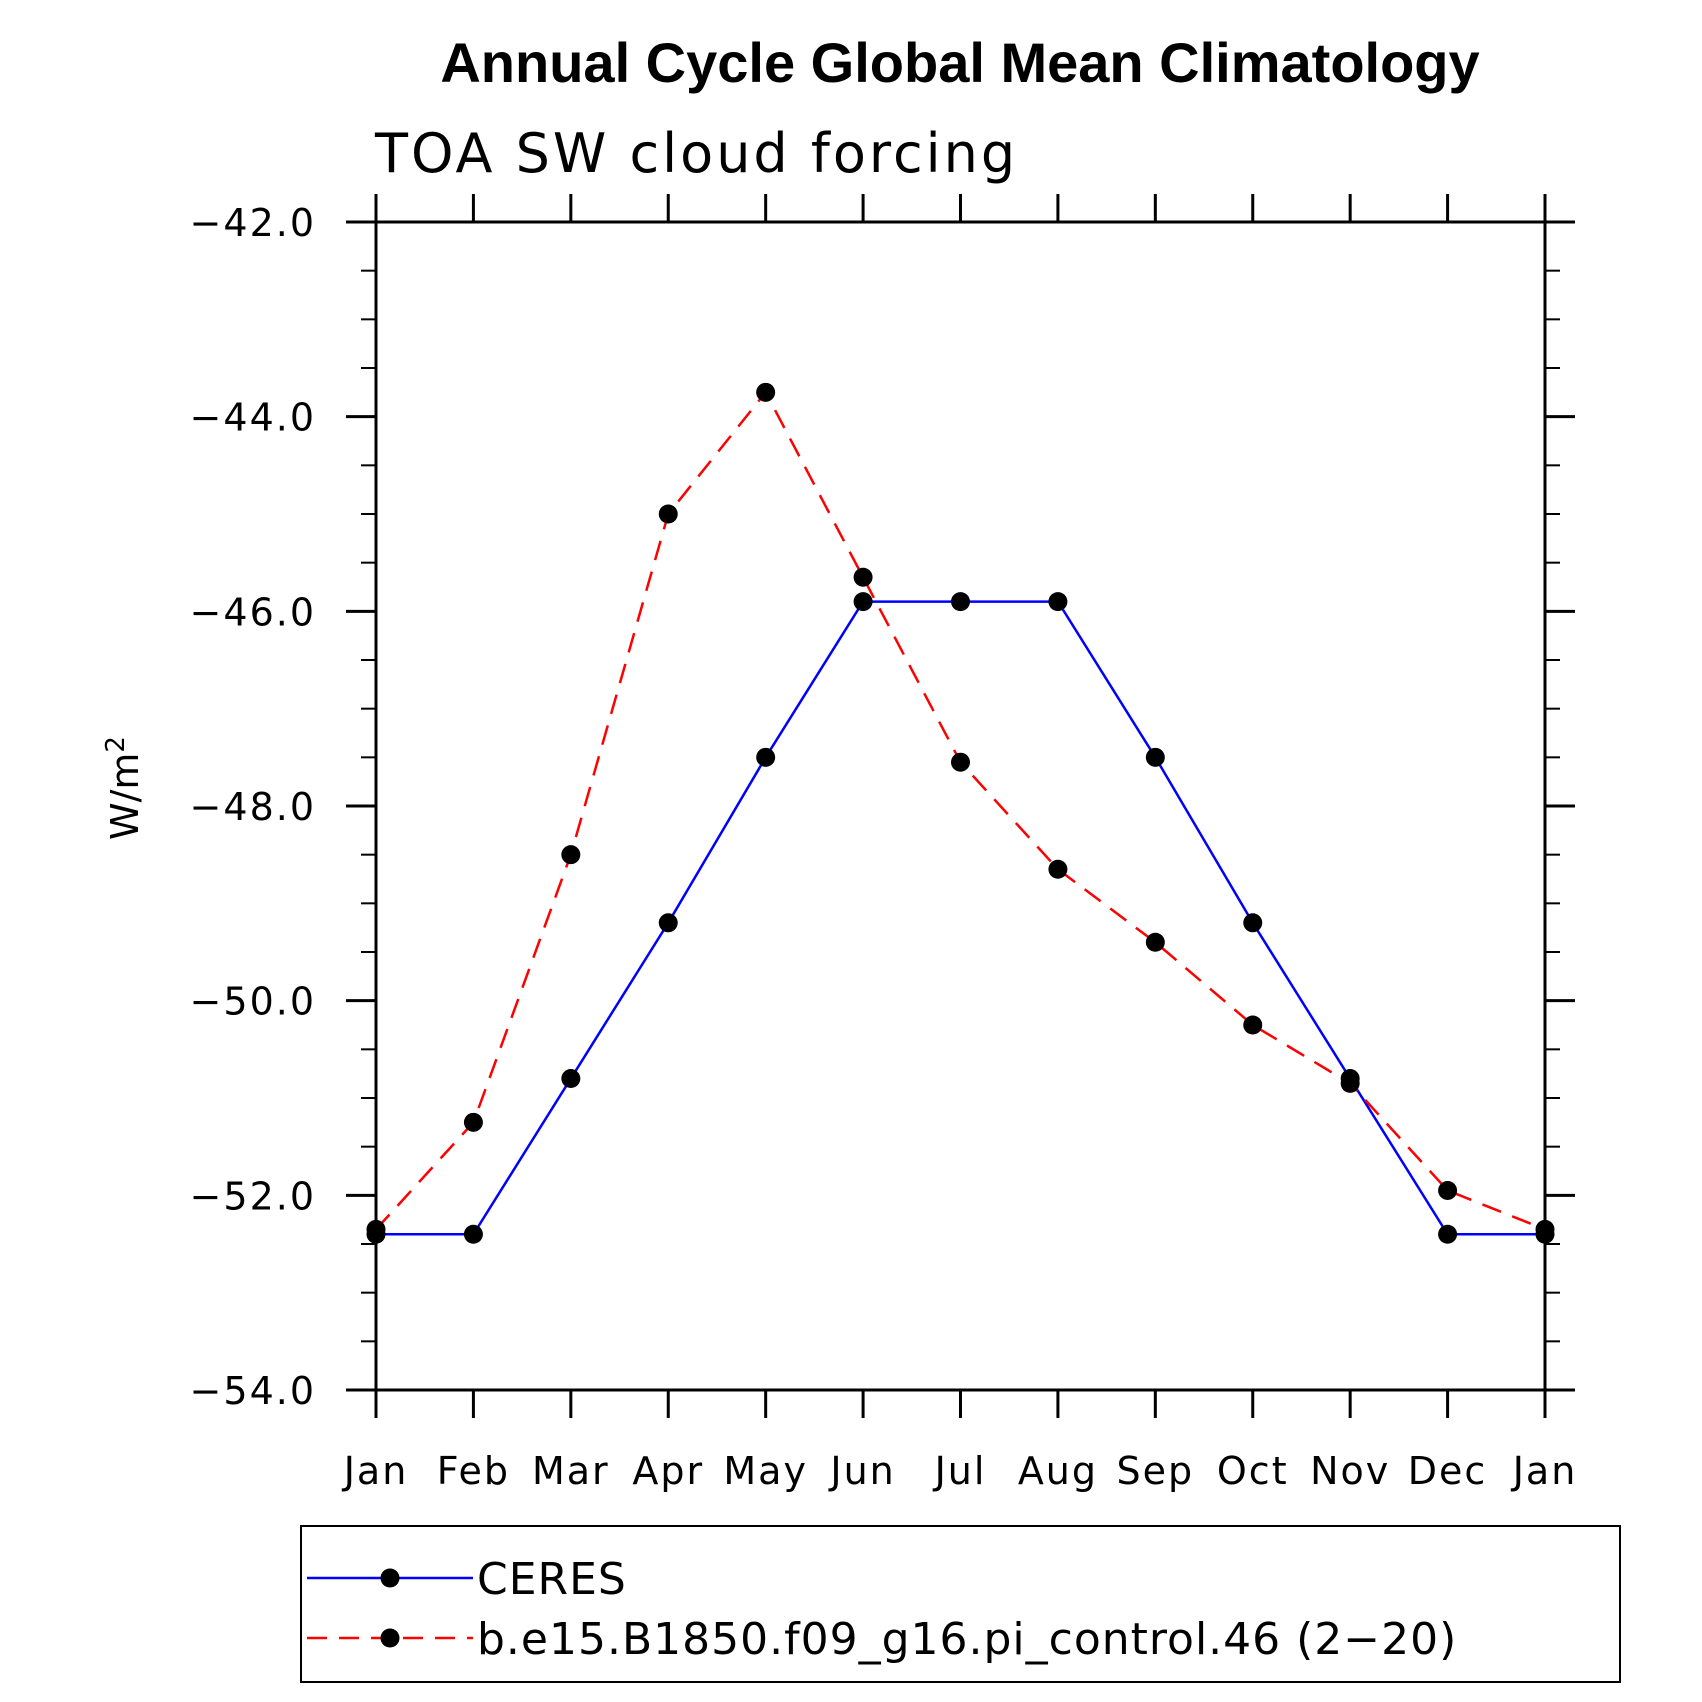 The height and width of the screenshot is (1702, 1702). I want to click on y-axis-label-text: W/m, so click(125, 796).